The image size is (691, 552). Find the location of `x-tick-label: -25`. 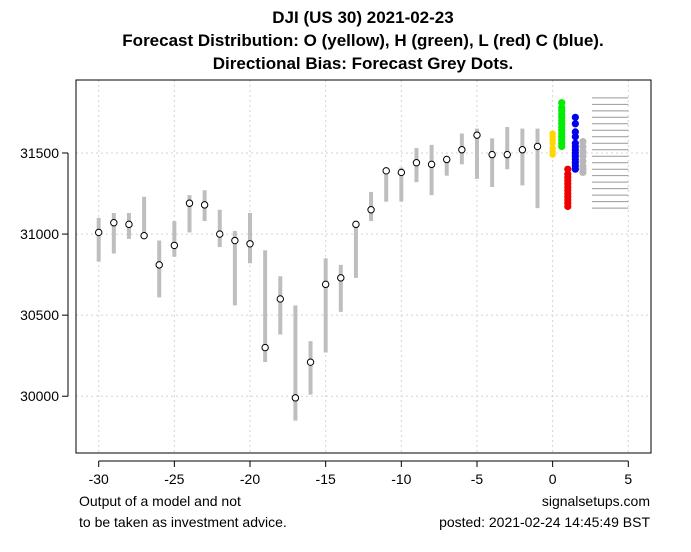

x-tick-label: -25 is located at coordinates (174, 479).